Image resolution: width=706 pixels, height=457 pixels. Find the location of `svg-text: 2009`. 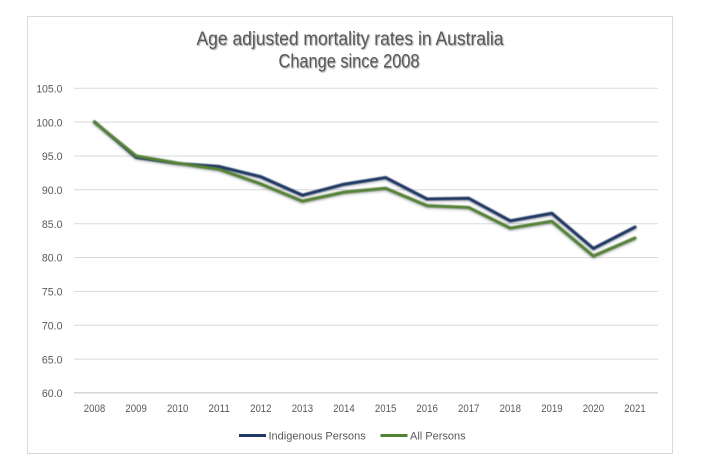

svg-text: 2009 is located at coordinates (135, 409).